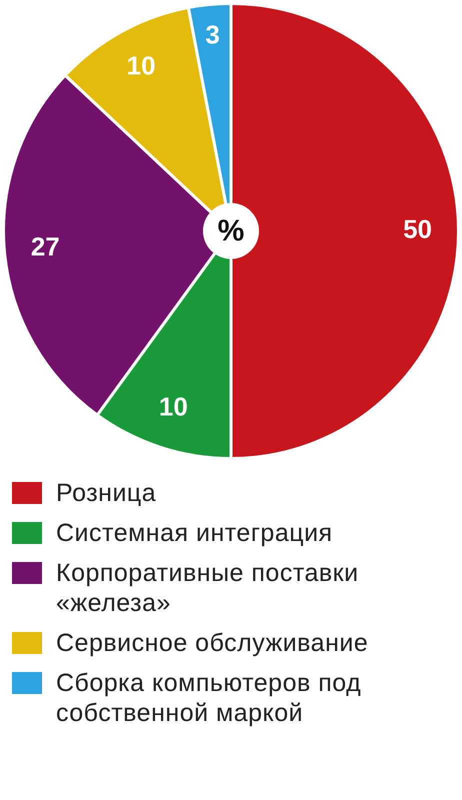 This screenshot has height=800, width=462. Describe the element at coordinates (212, 643) in the screenshot. I see `legend-label: Сервисное обслуживание` at that location.